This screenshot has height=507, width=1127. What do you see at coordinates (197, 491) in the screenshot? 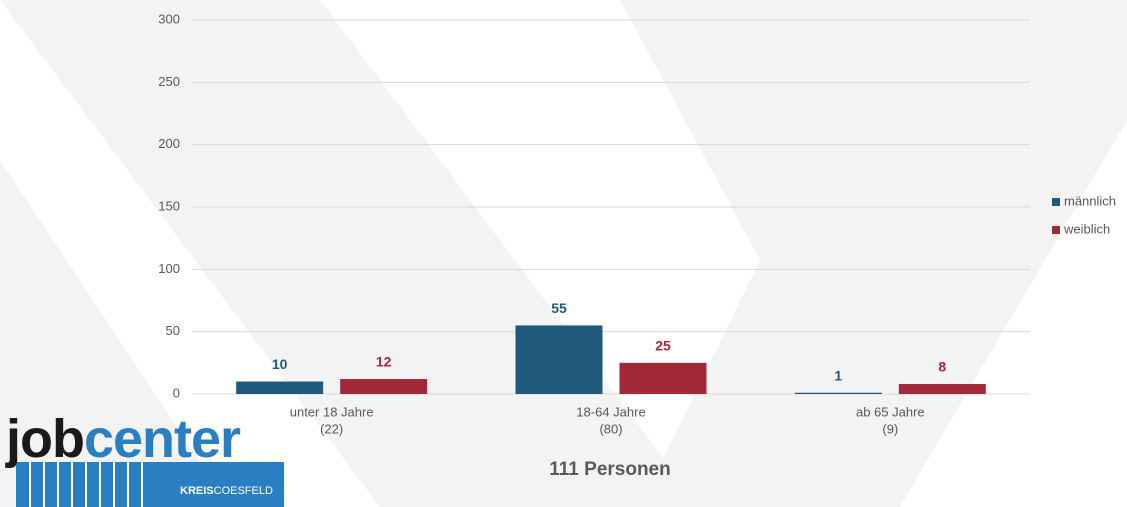
I see `logo-sub: KREIS` at bounding box center [197, 491].